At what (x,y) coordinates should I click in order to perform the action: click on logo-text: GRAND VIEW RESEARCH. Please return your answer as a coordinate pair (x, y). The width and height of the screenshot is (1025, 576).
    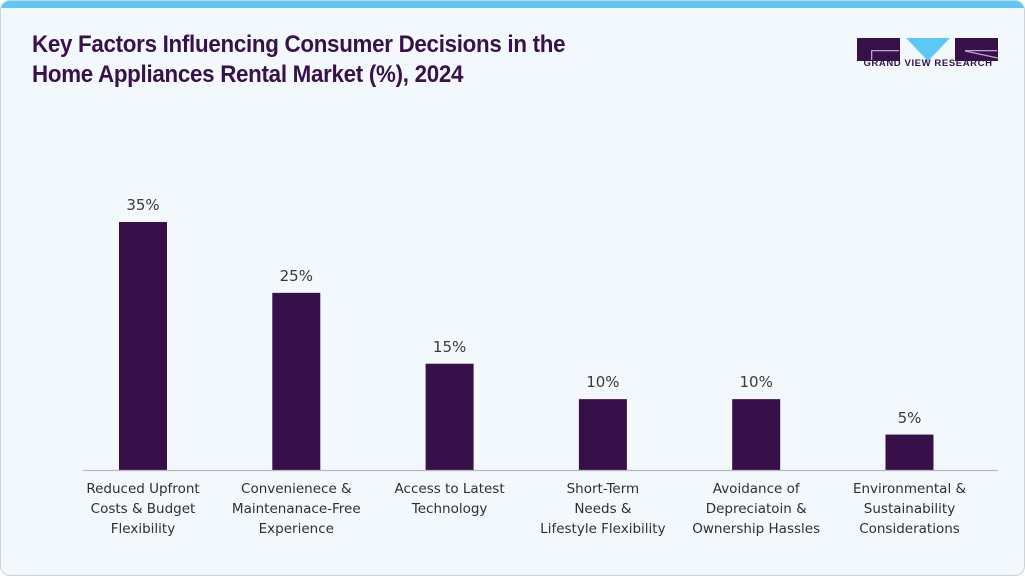
    Looking at the image, I should click on (928, 63).